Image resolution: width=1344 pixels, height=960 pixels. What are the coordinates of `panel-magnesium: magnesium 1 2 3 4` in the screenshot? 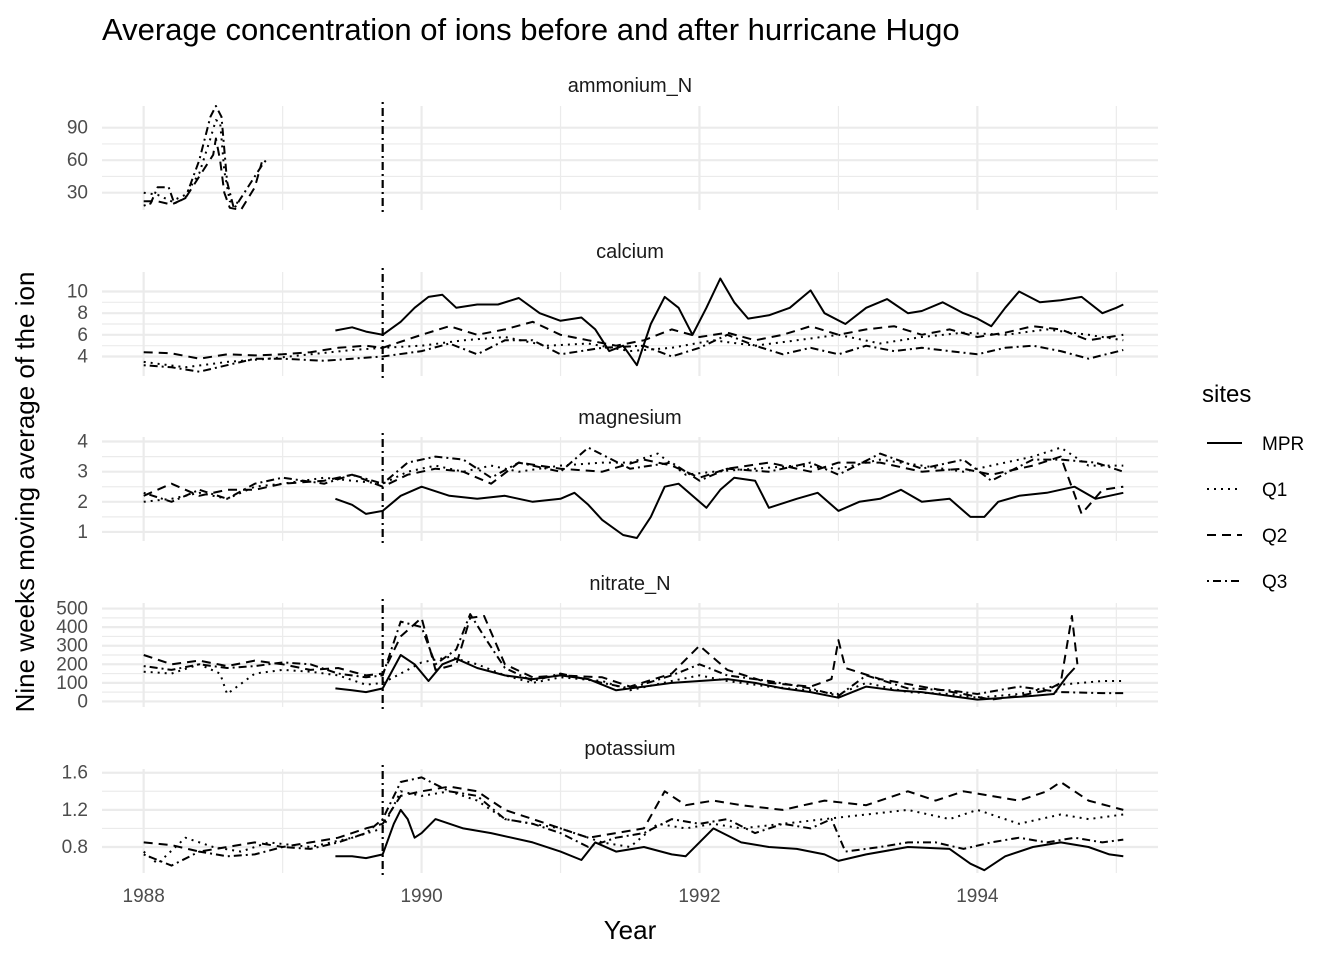 It's located at (617, 476).